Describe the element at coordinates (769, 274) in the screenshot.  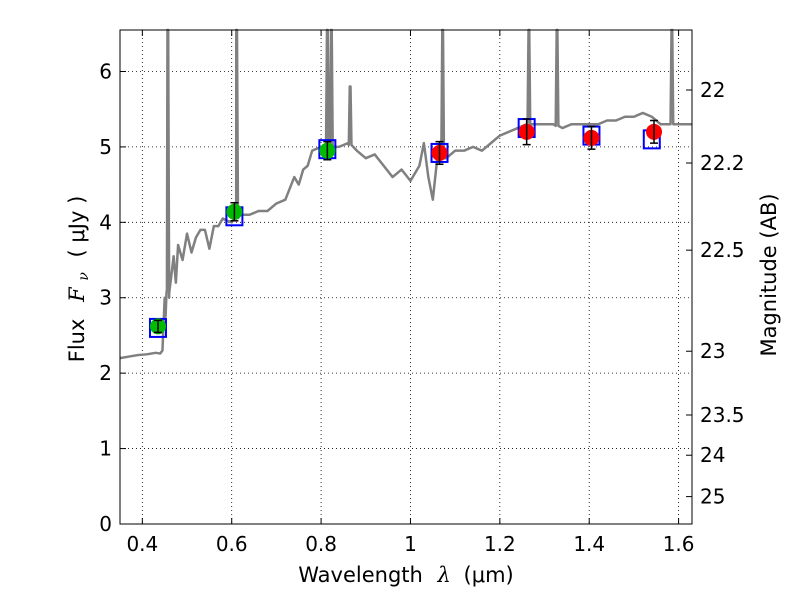
I see `y2-axis-label: Magnitude (AB)` at that location.